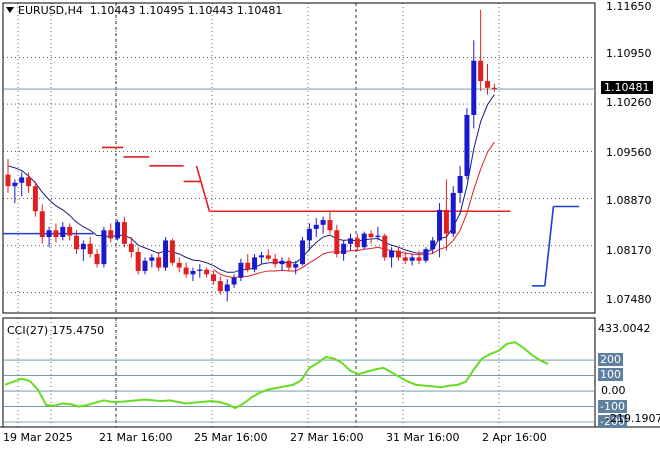 The width and height of the screenshot is (660, 453). What do you see at coordinates (629, 53) in the screenshot?
I see `price-tick-2: 1.10950` at bounding box center [629, 53].